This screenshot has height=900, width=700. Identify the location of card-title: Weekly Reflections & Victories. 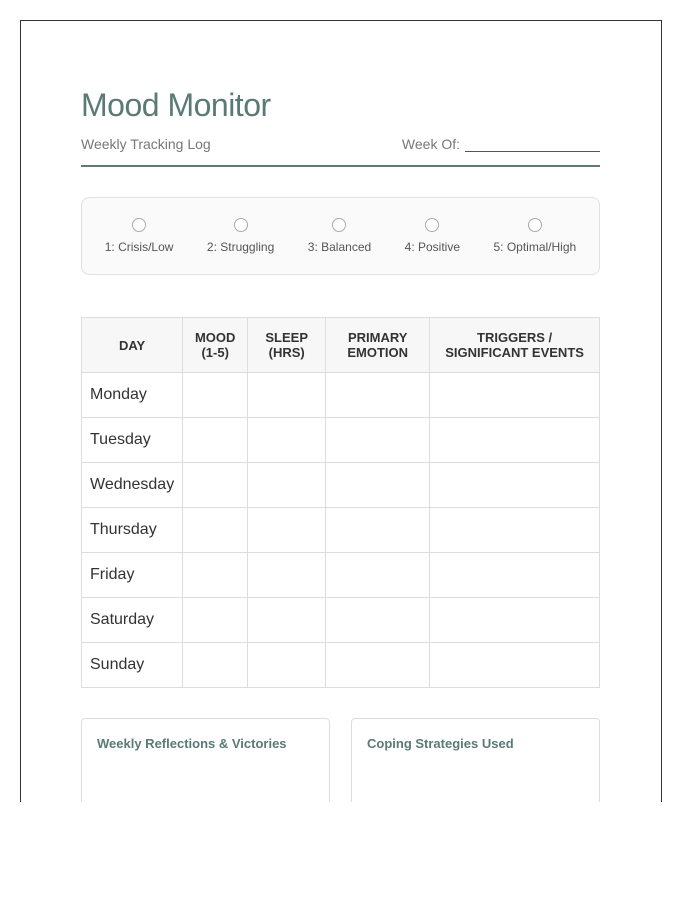
(192, 743).